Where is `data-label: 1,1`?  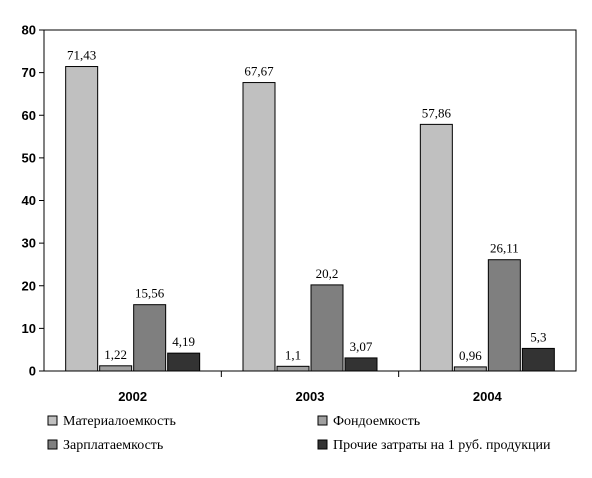
data-label: 1,1 is located at coordinates (293, 354).